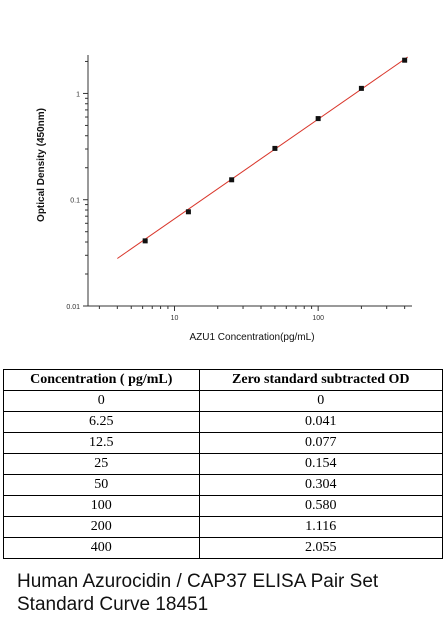  What do you see at coordinates (321, 548) in the screenshot?
I see `cell-od: 2.055` at bounding box center [321, 548].